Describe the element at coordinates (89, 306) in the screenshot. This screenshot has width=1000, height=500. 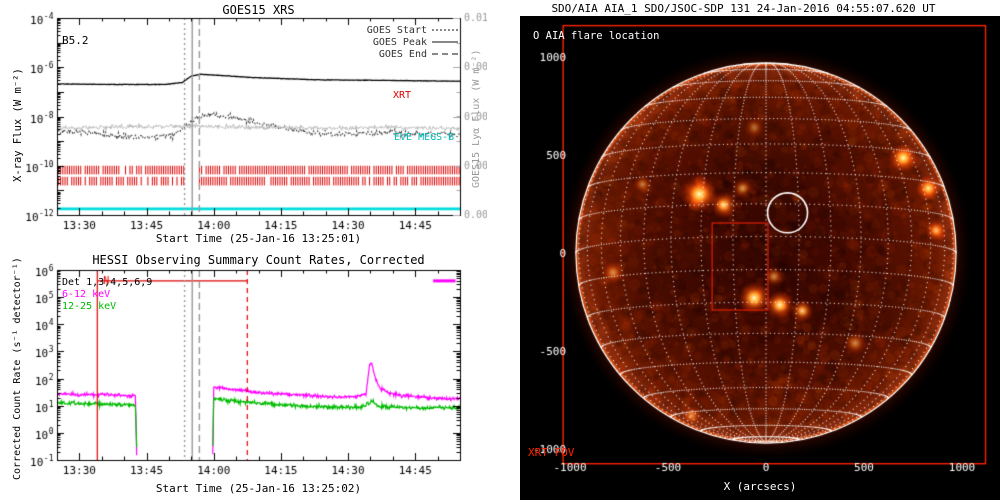
I see `hessi-legend-12-25kev: 12-25 keV` at that location.